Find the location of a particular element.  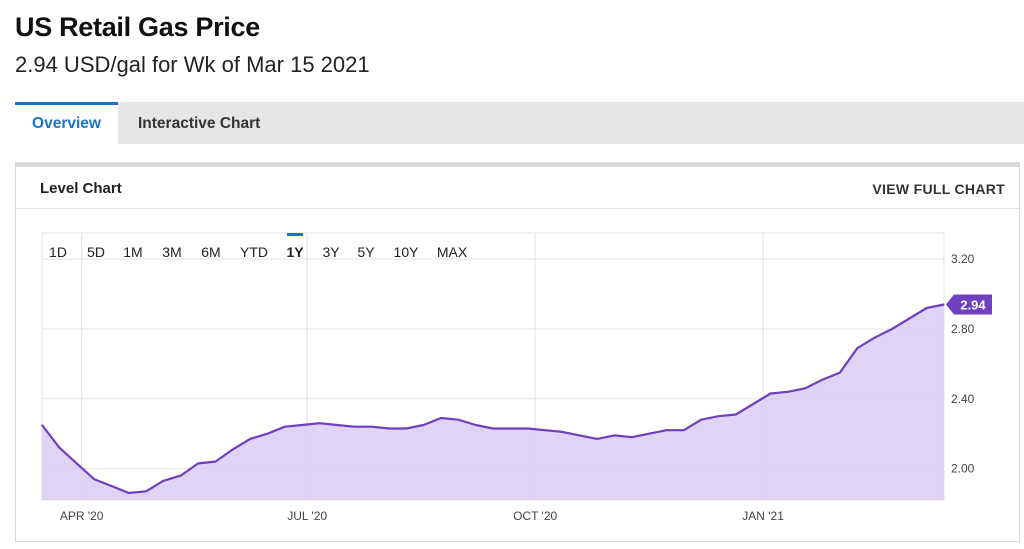

range-button-10y: 10Y is located at coordinates (407, 252).